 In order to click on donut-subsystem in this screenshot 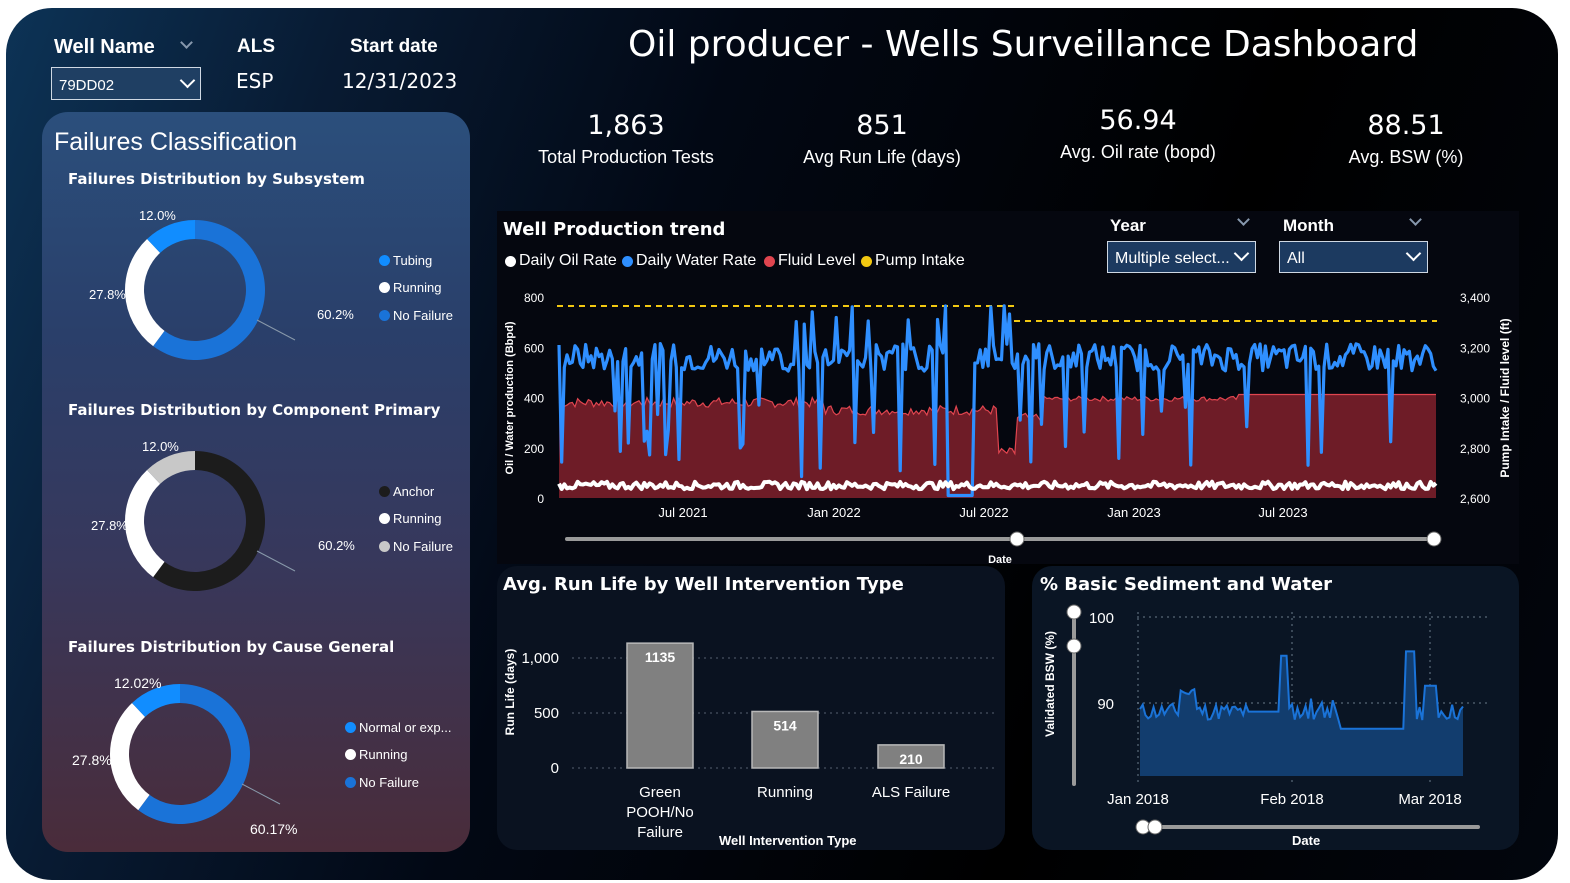, I will do `click(256, 287)`.